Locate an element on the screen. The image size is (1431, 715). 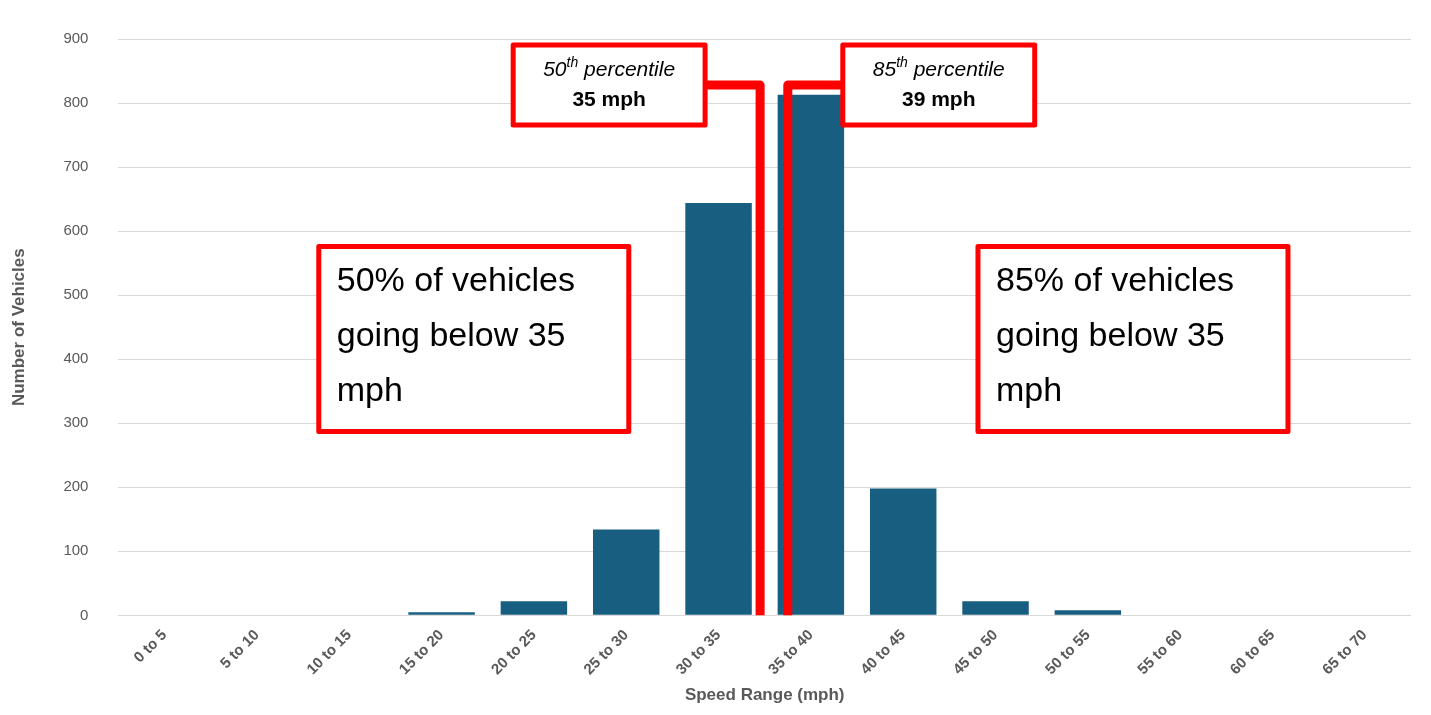
x-tick-label: 25 to 30 is located at coordinates (605, 651).